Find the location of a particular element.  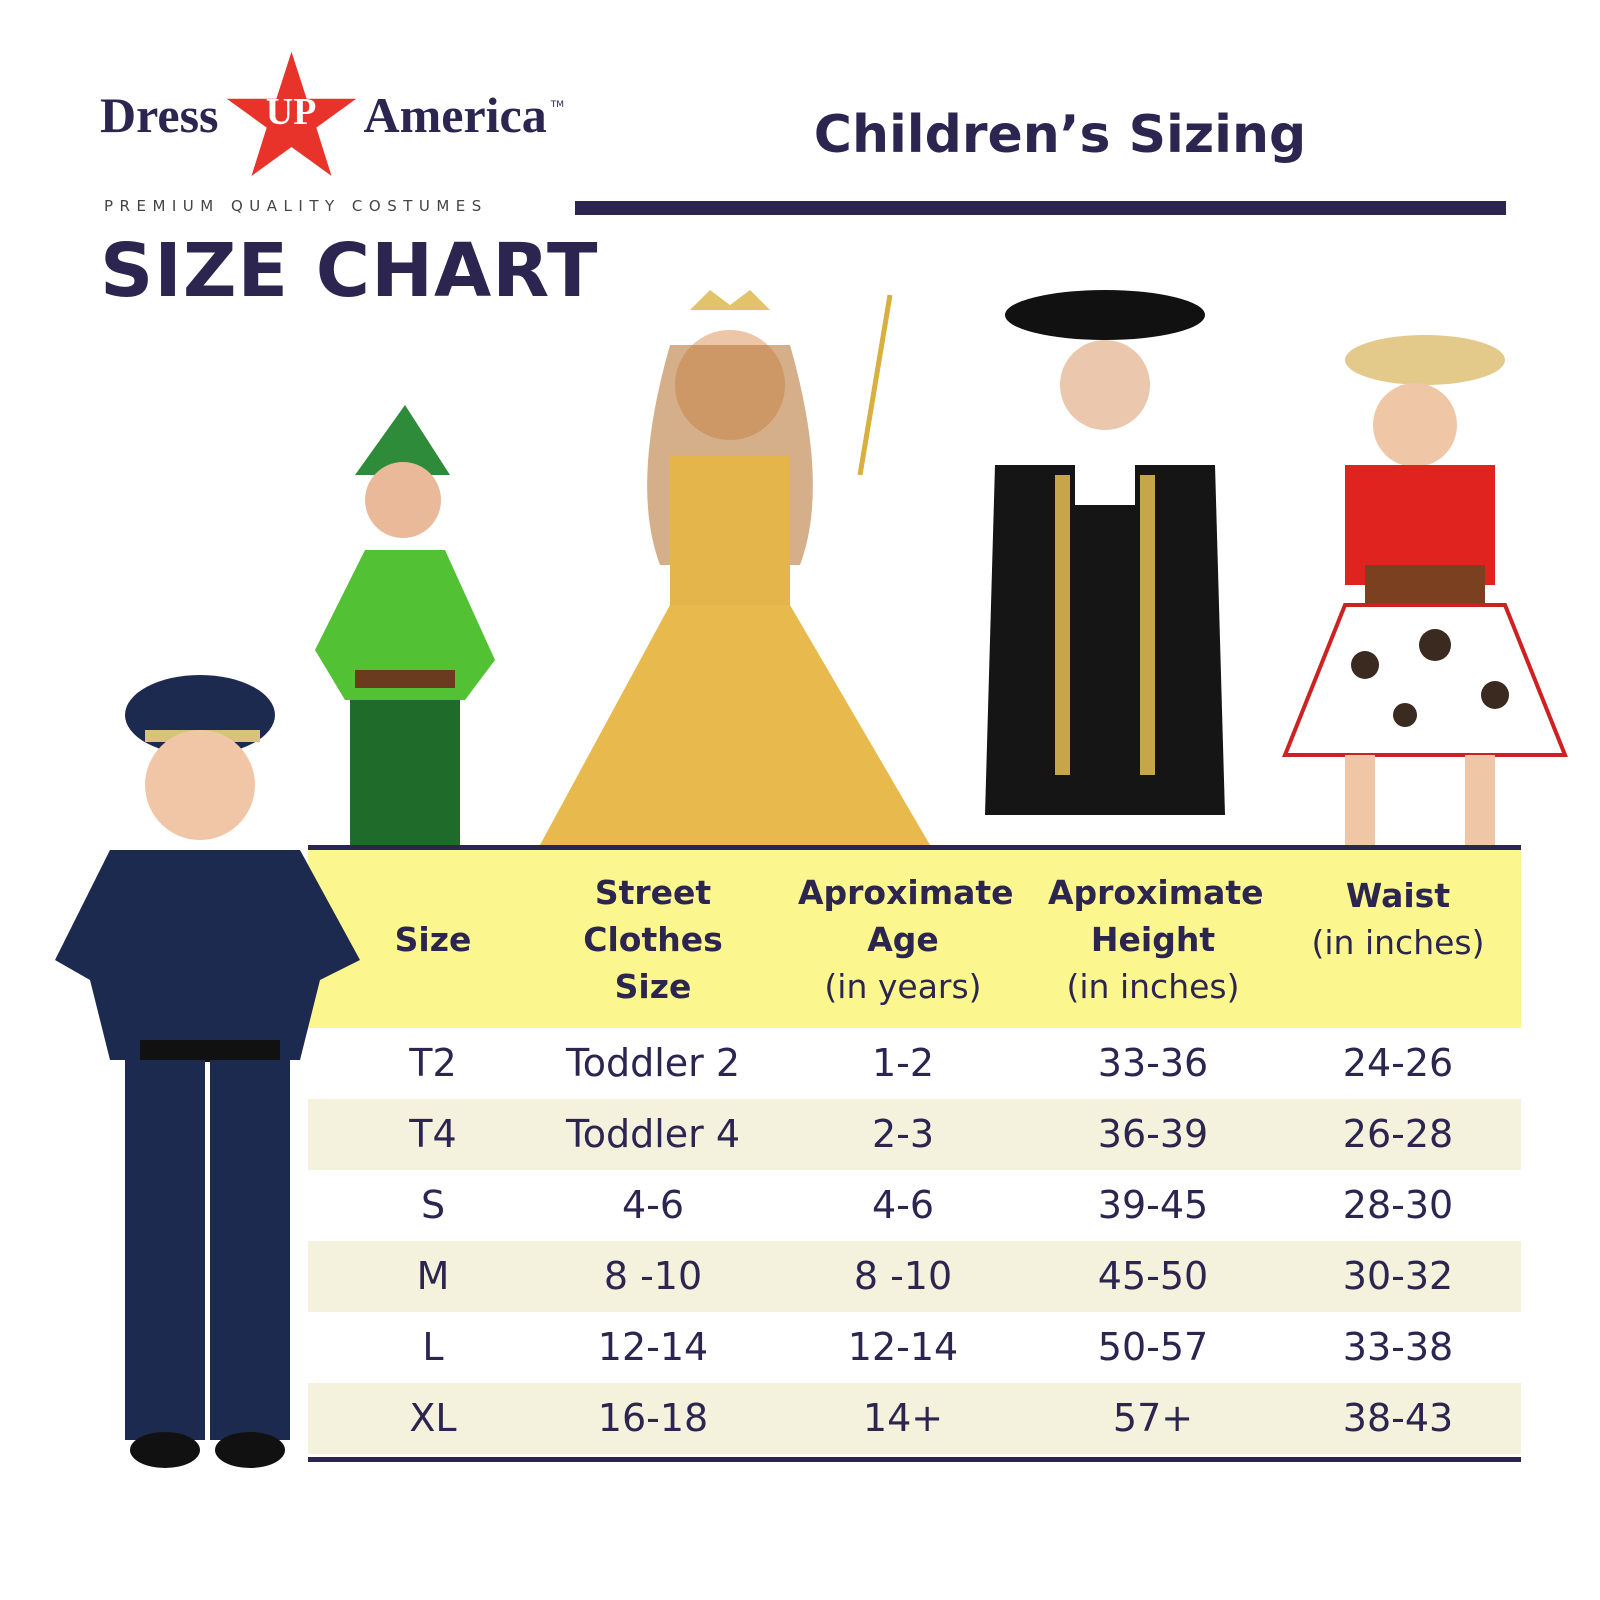

cell-height: 36-39 is located at coordinates (1153, 1134).